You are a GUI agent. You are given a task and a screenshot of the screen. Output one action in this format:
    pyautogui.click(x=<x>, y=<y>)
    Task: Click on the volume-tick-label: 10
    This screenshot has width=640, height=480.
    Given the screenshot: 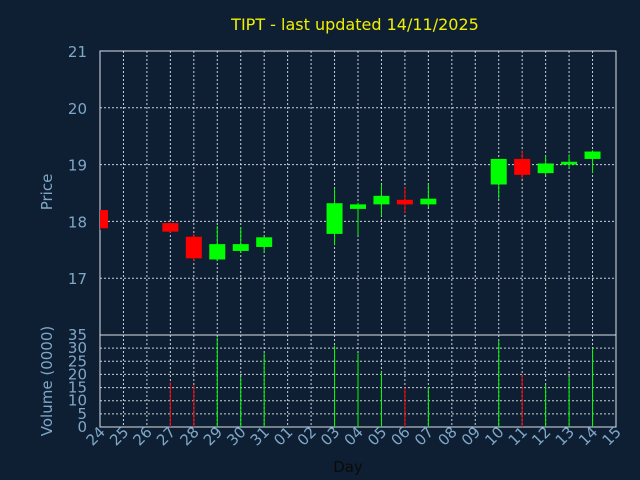 What is the action you would take?
    pyautogui.click(x=77, y=401)
    